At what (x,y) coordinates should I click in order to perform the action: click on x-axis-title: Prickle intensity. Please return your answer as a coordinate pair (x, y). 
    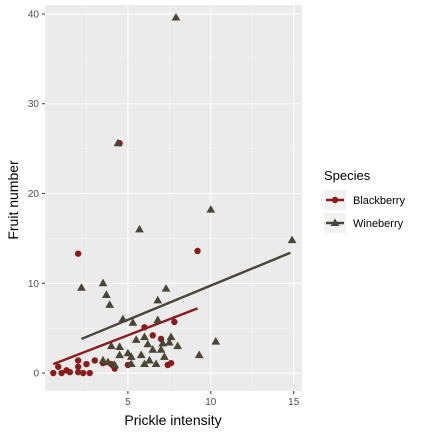
    Looking at the image, I should click on (172, 420).